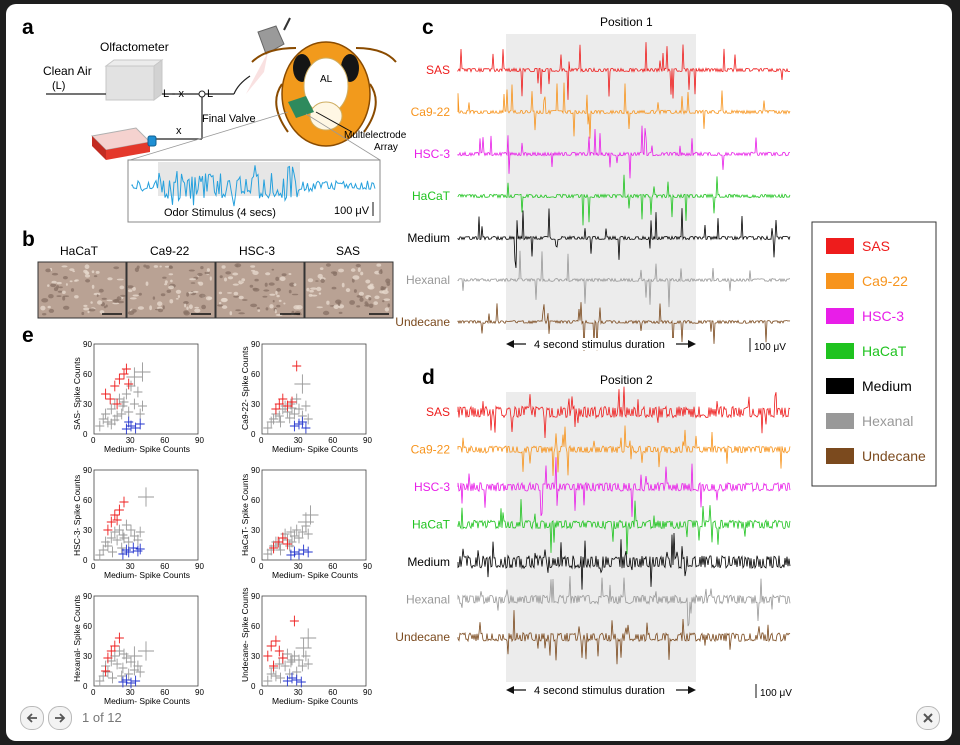  I want to click on y-axis-label: SAS- Spike Counts, so click(77, 393).